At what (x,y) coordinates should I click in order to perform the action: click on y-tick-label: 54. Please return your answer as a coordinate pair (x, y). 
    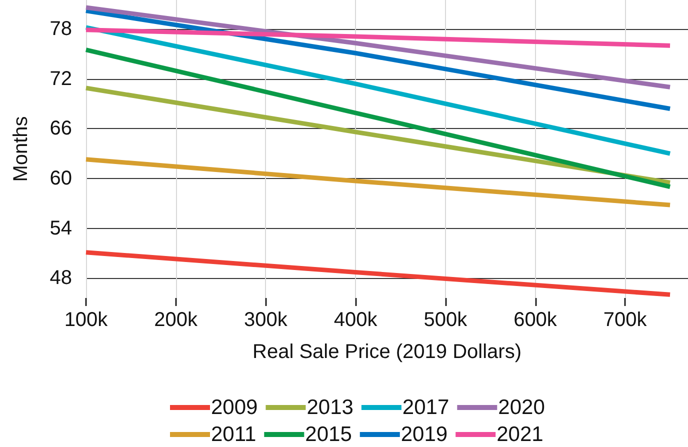
    Looking at the image, I should click on (61, 228).